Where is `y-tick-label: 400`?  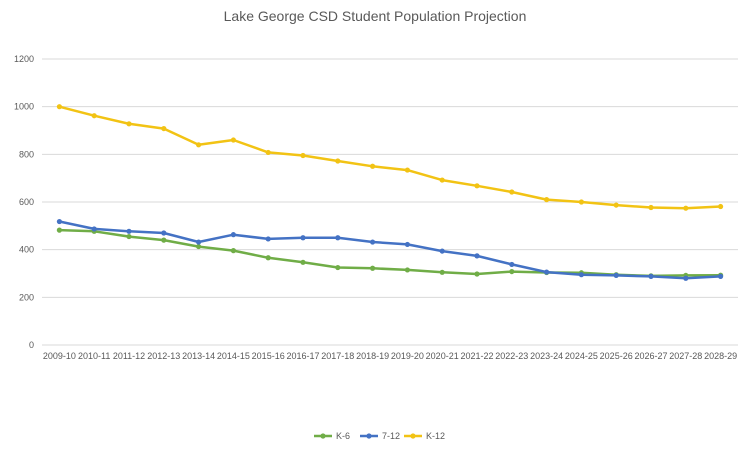
y-tick-label: 400 is located at coordinates (26, 250).